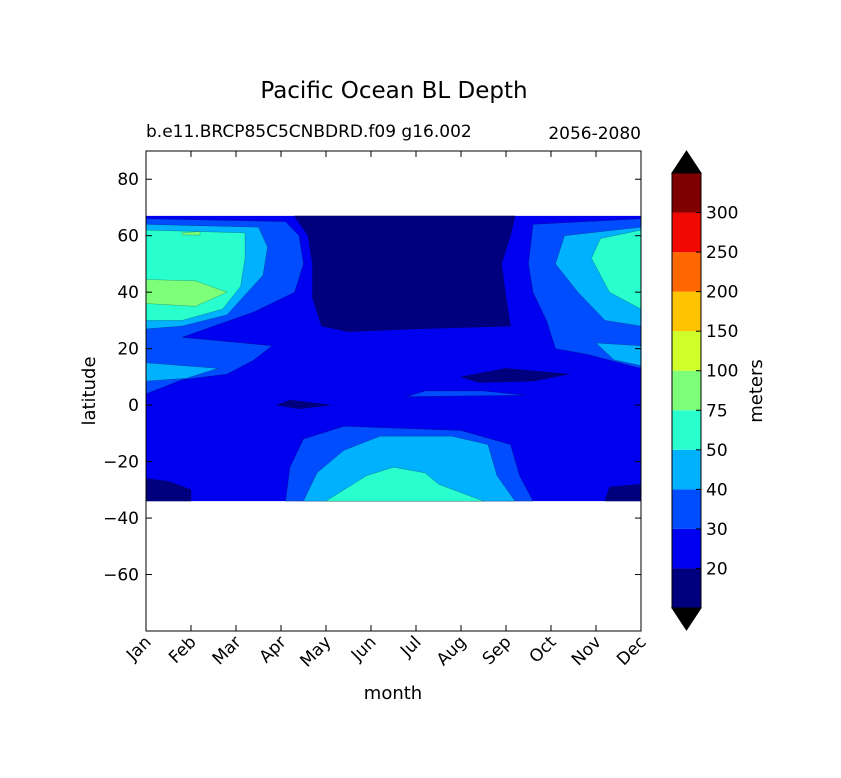 This screenshot has width=841, height=778. Describe the element at coordinates (121, 576) in the screenshot. I see `y-tick-label: −60` at that location.